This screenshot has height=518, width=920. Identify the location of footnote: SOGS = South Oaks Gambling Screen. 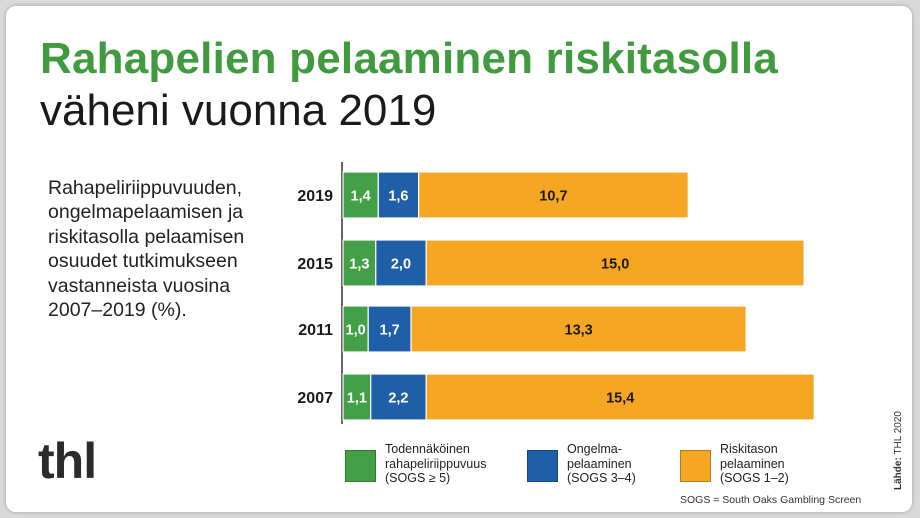
(771, 500).